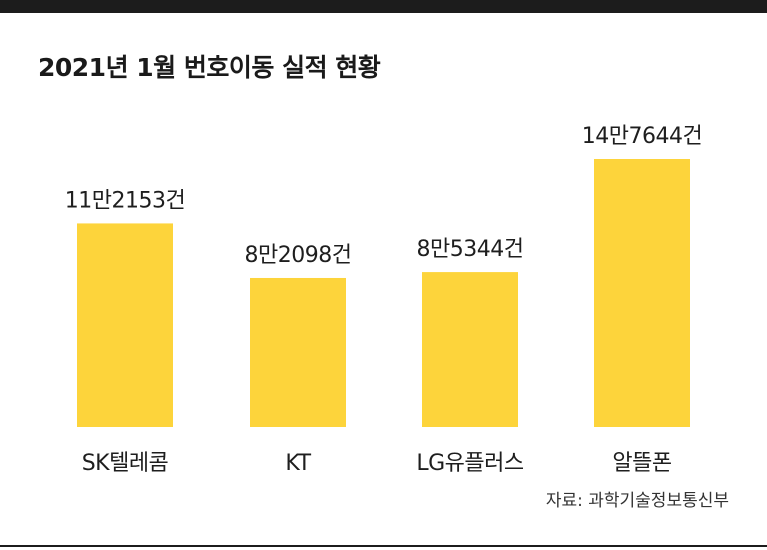 This screenshot has height=550, width=767. I want to click on category-label-2: LG유플러스, so click(470, 463).